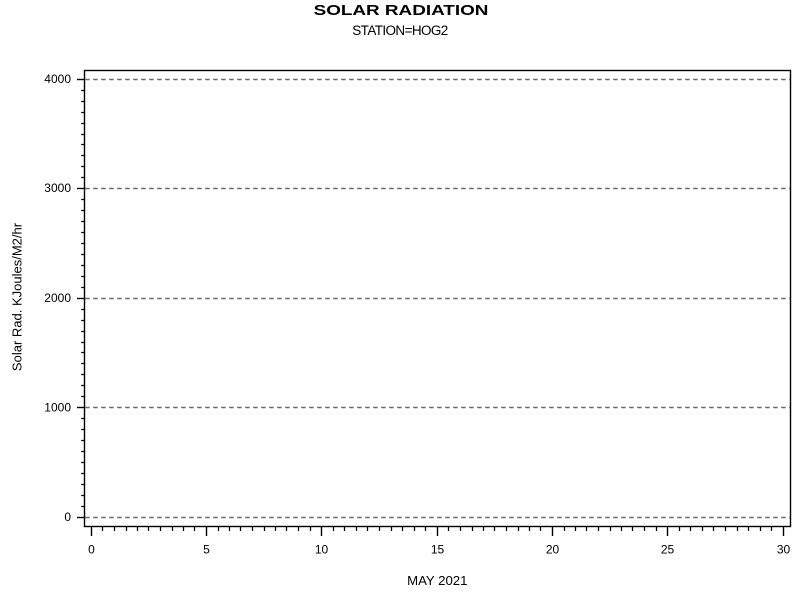  What do you see at coordinates (57, 407) in the screenshot?
I see `svg-text: 1000` at bounding box center [57, 407].